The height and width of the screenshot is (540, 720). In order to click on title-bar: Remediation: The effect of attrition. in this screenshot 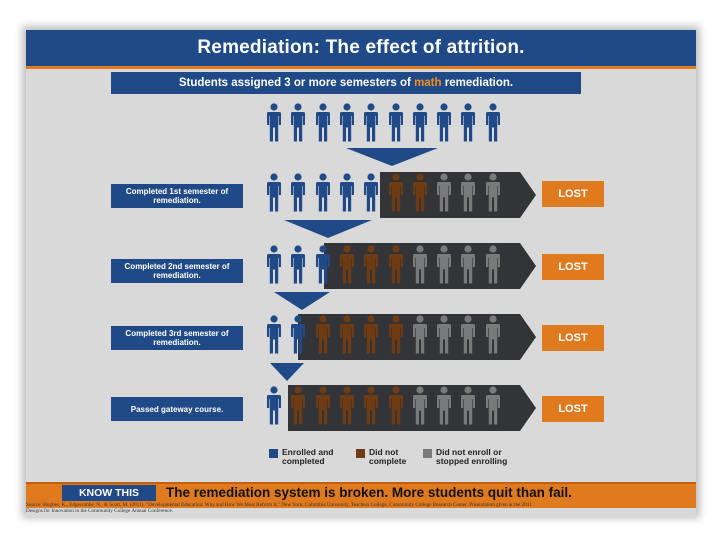, I will do `click(361, 49)`.